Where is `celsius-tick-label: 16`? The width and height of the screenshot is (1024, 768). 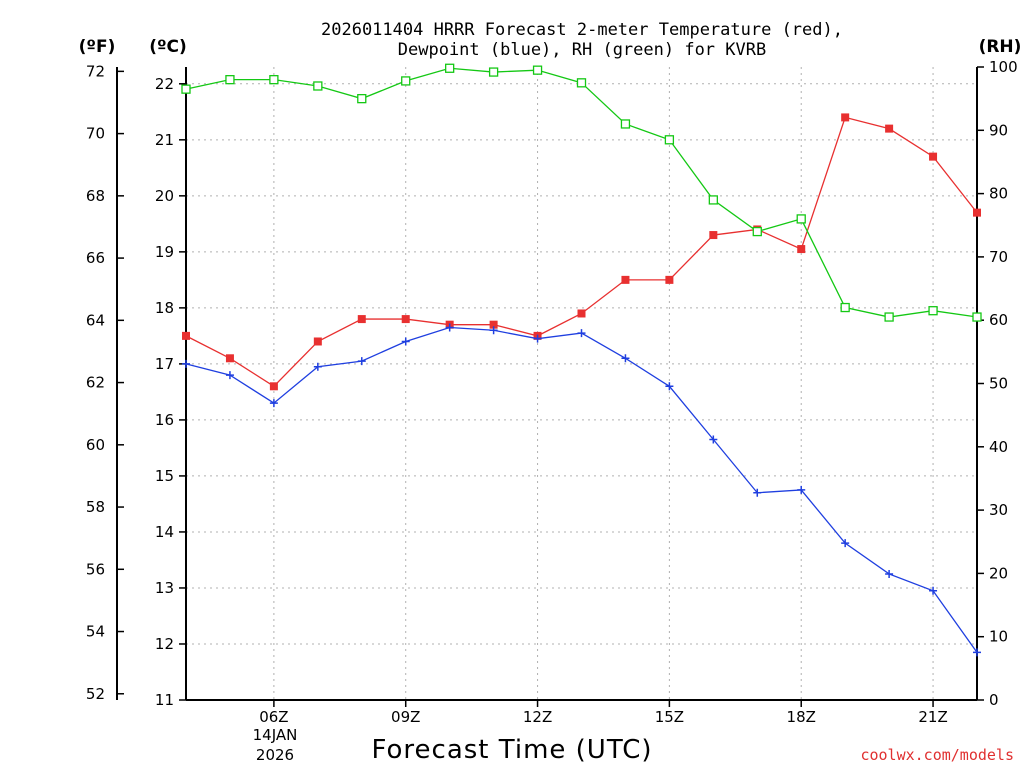
celsius-tick-label: 16 is located at coordinates (164, 420).